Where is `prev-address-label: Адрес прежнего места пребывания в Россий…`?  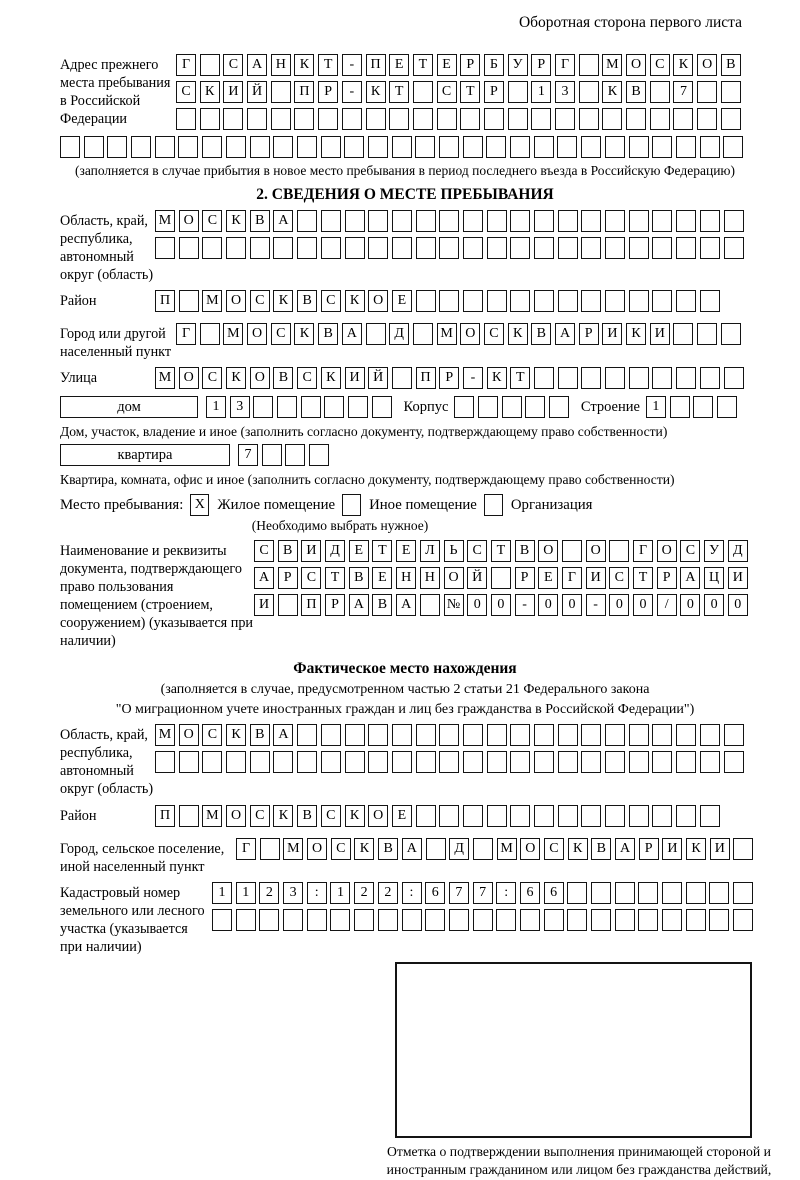 prev-address-label: Адрес прежнего места пребывания в Россий… is located at coordinates (115, 92).